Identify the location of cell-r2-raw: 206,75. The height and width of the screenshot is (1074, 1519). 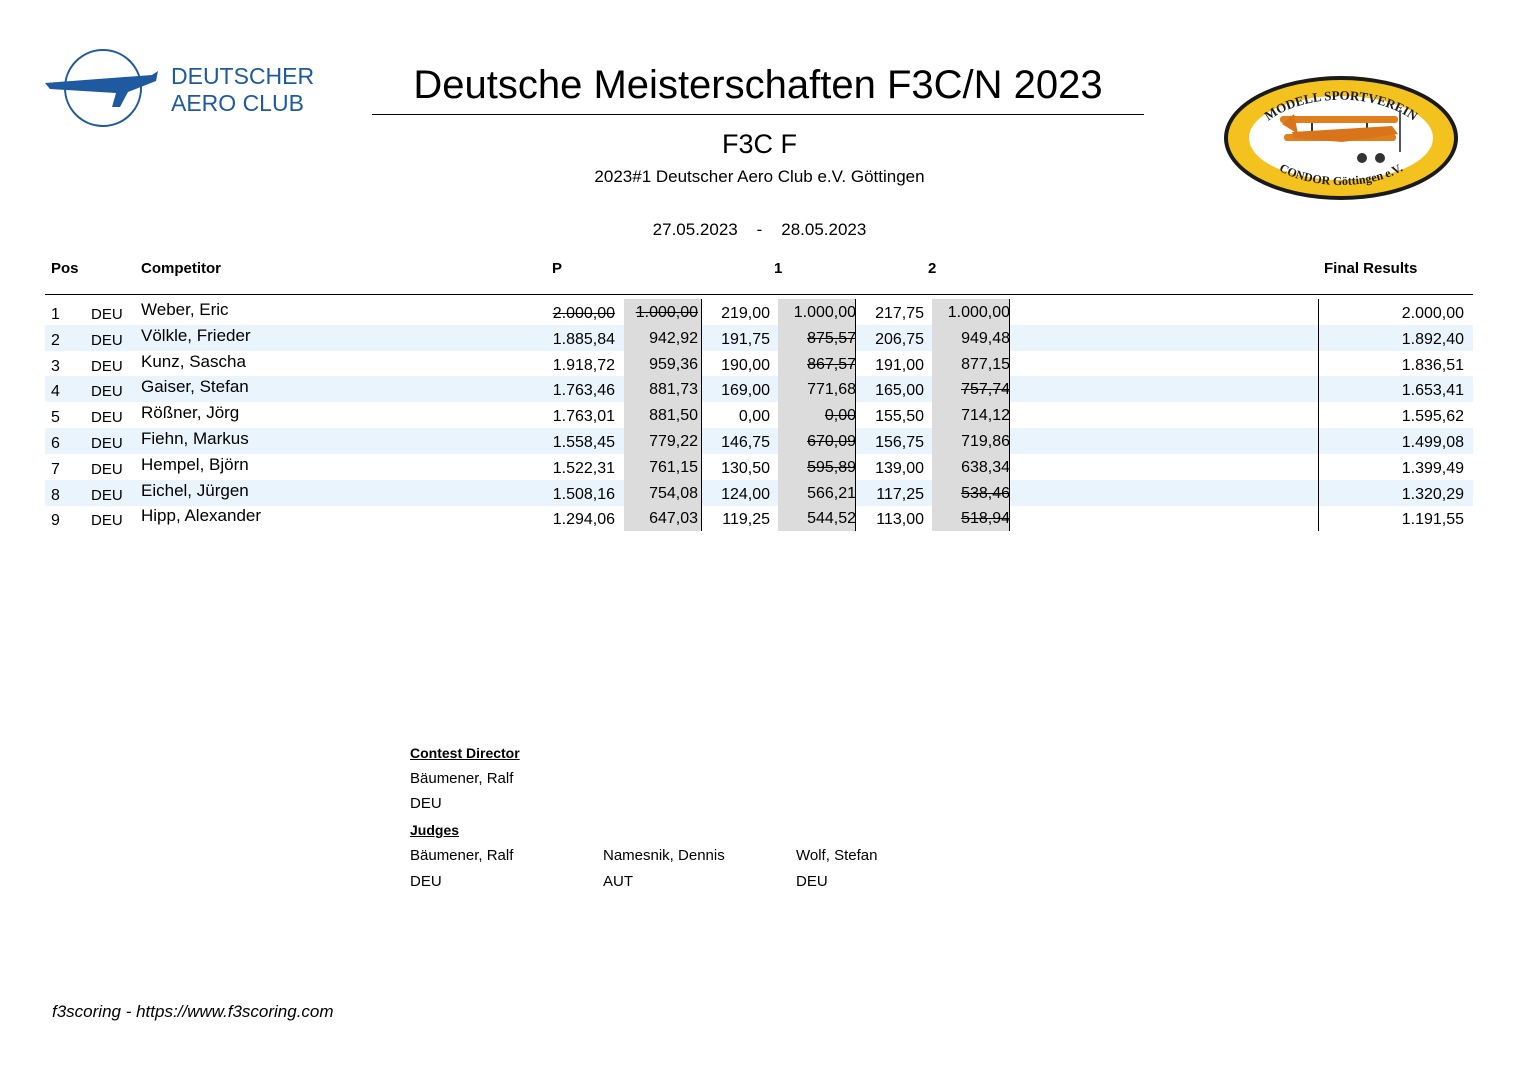
(893, 340).